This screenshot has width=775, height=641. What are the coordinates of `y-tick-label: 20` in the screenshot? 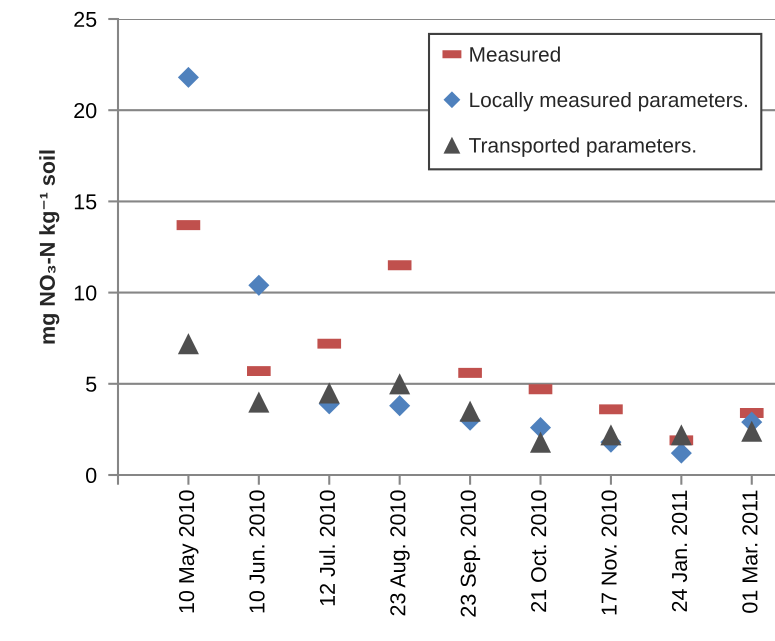 It's located at (85, 110).